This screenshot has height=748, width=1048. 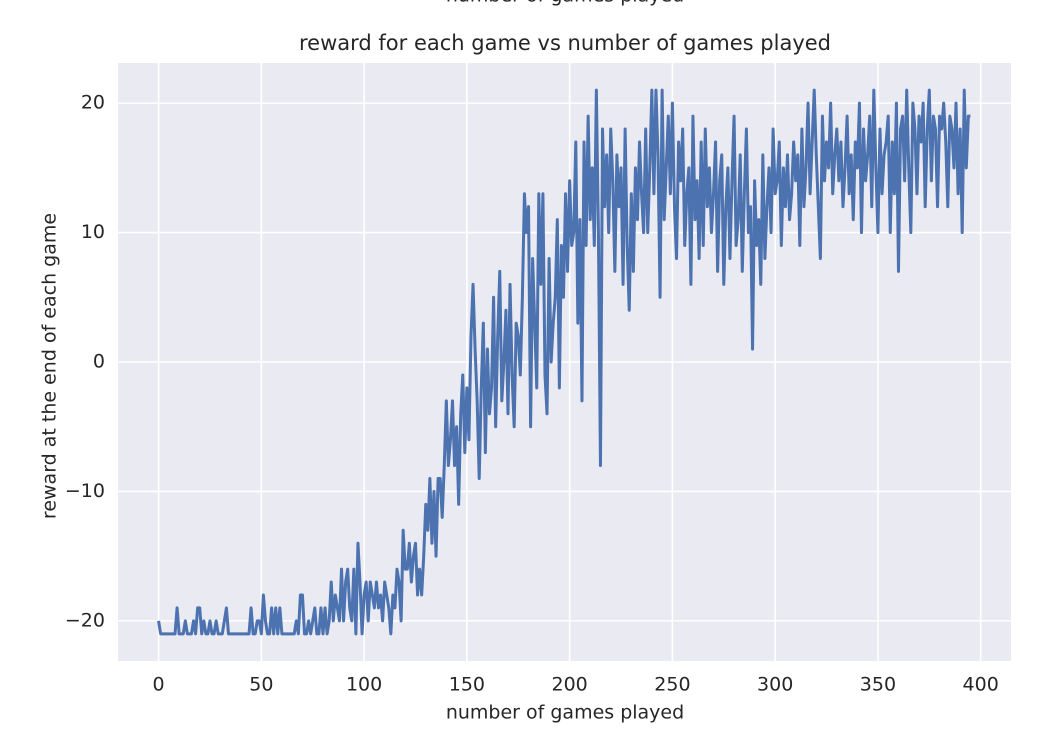 What do you see at coordinates (565, 3) in the screenshot?
I see `previous-chart-x-label: number of games played` at bounding box center [565, 3].